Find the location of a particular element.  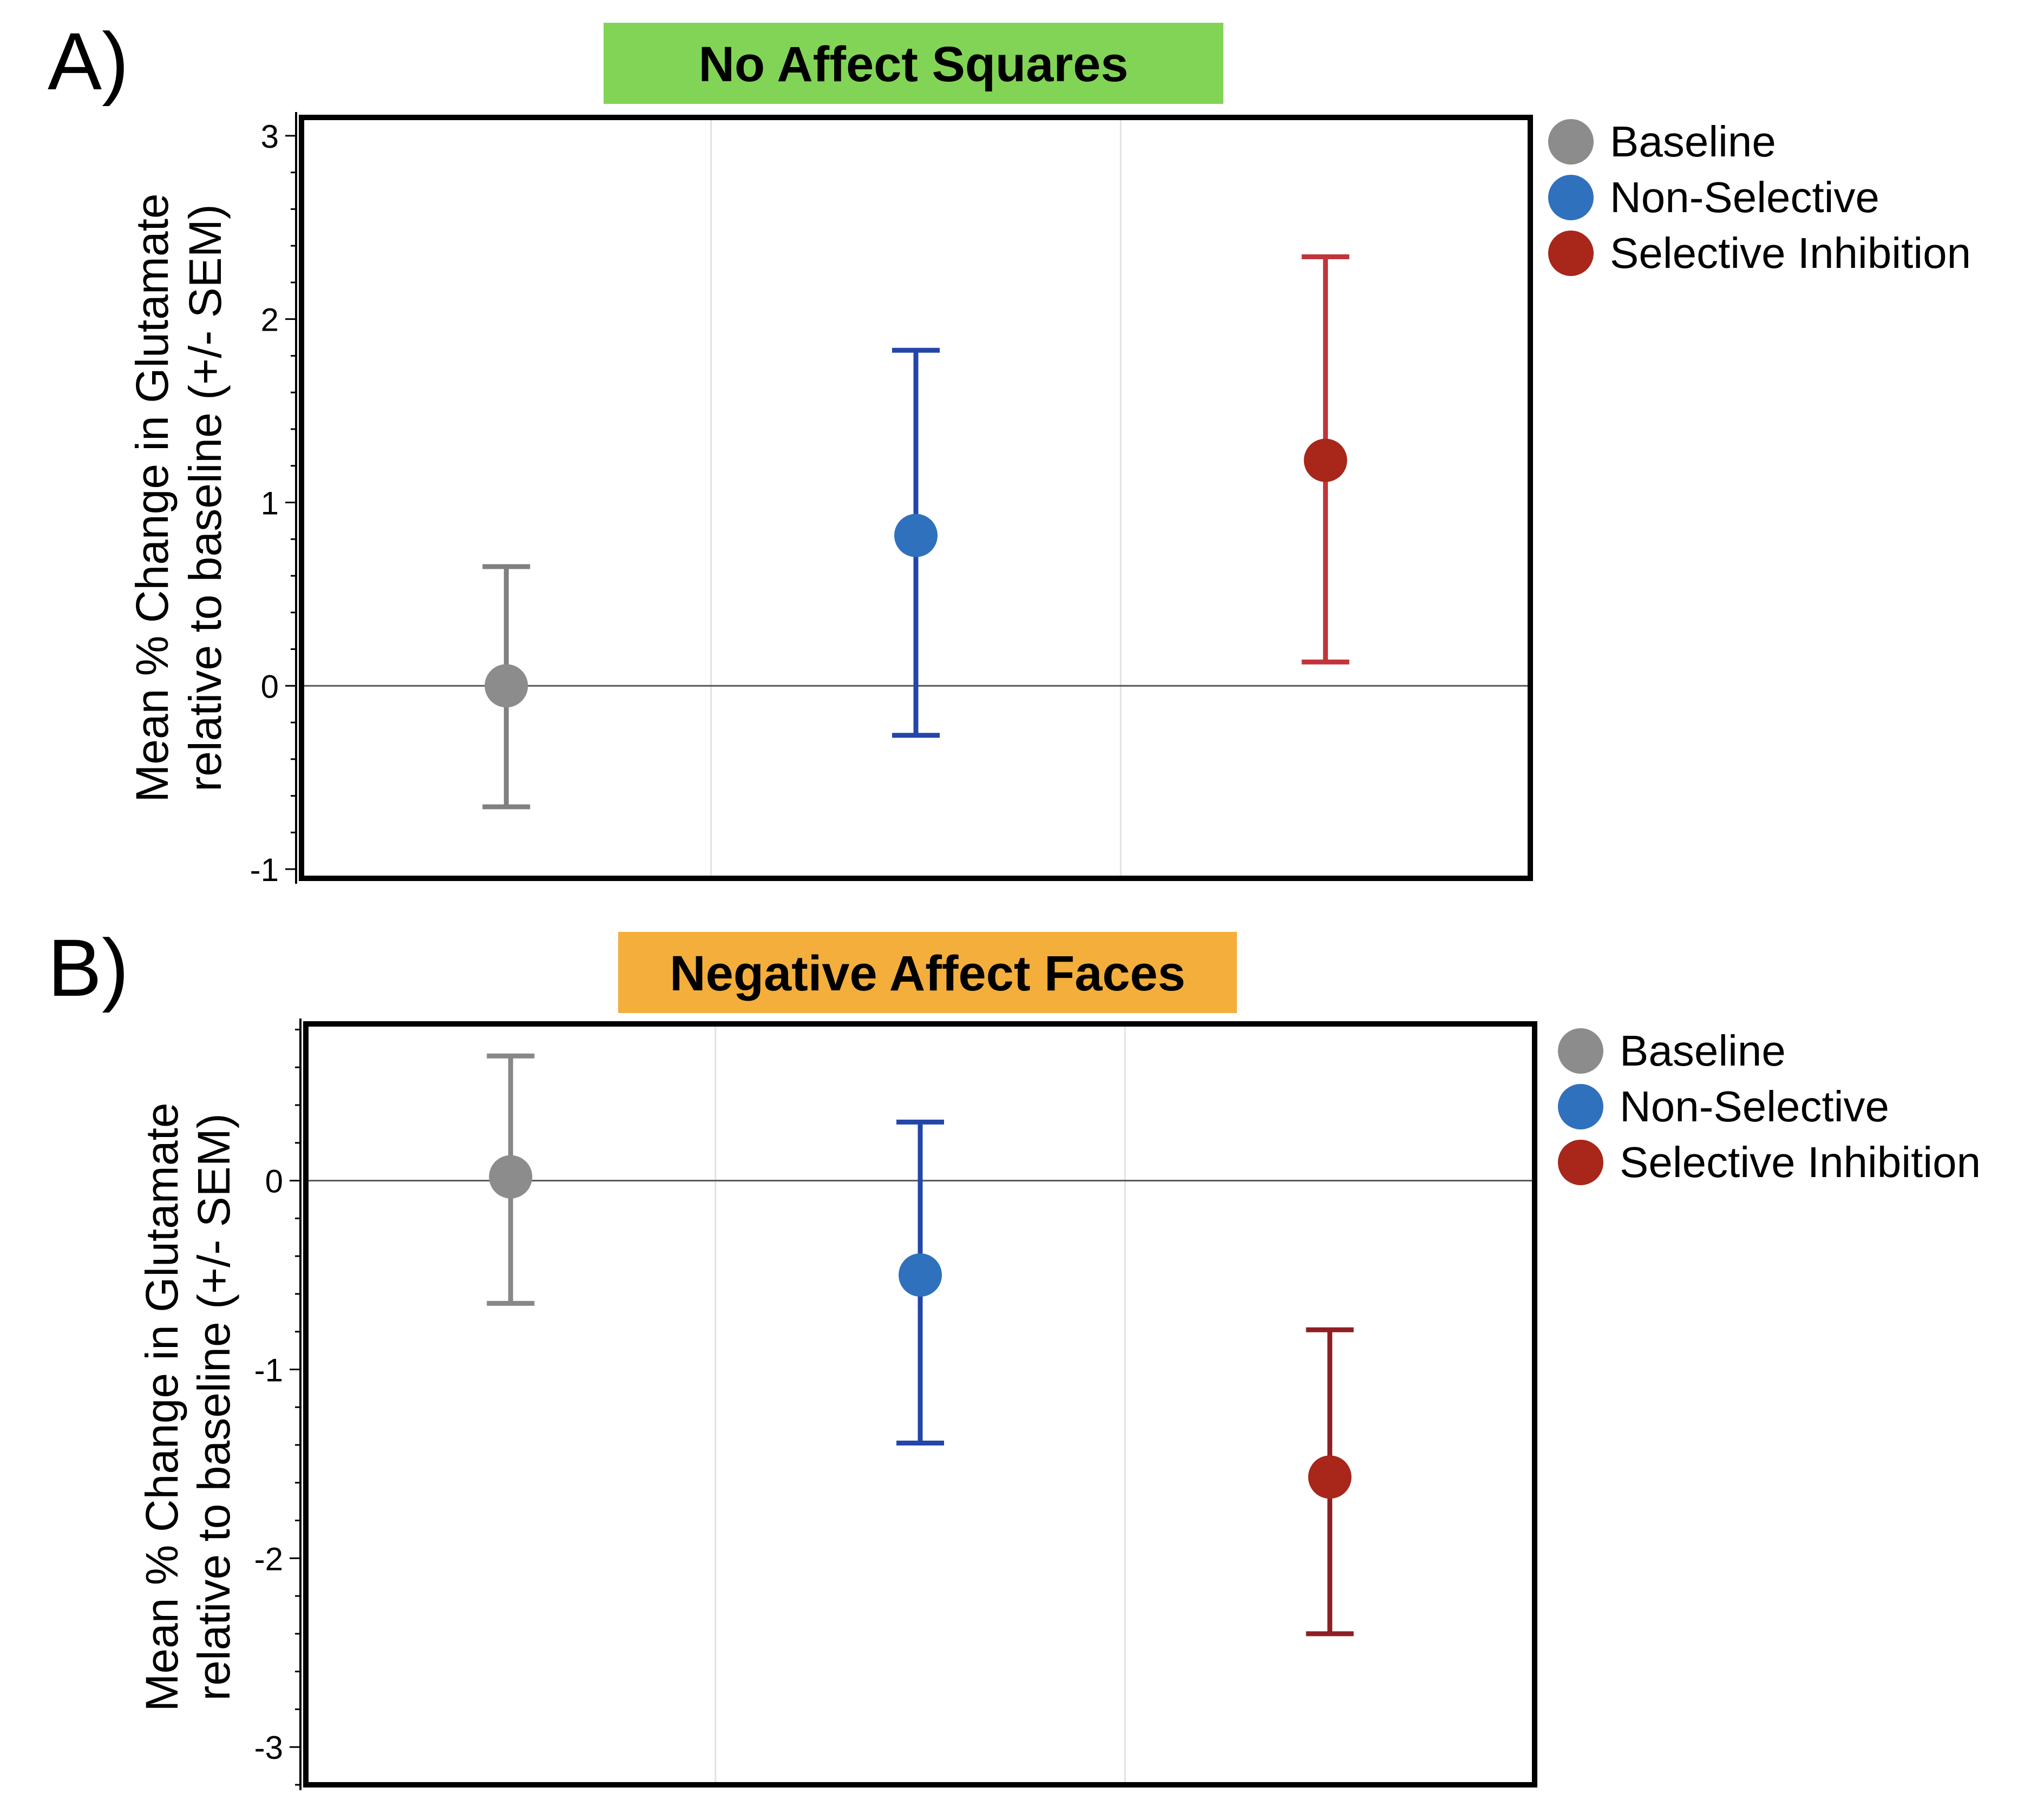

y-tick-label: 1 is located at coordinates (270, 503).